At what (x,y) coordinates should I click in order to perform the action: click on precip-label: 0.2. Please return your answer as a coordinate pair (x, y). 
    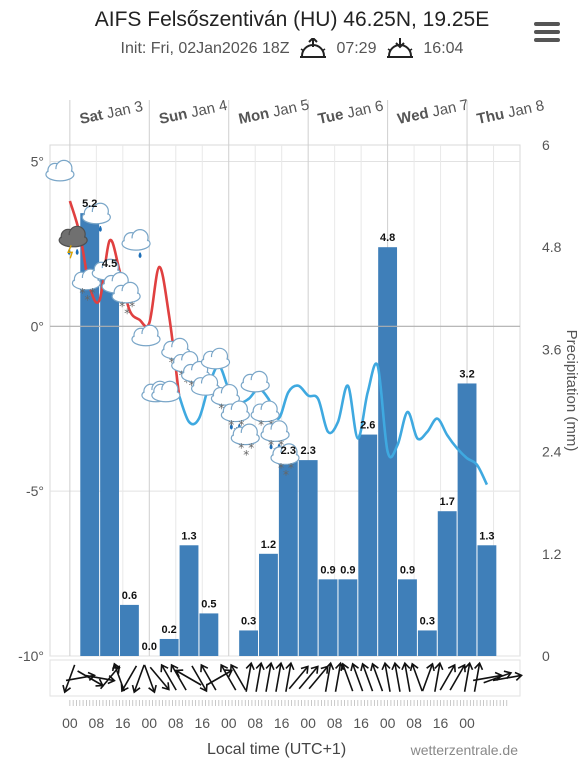
    Looking at the image, I should click on (169, 630).